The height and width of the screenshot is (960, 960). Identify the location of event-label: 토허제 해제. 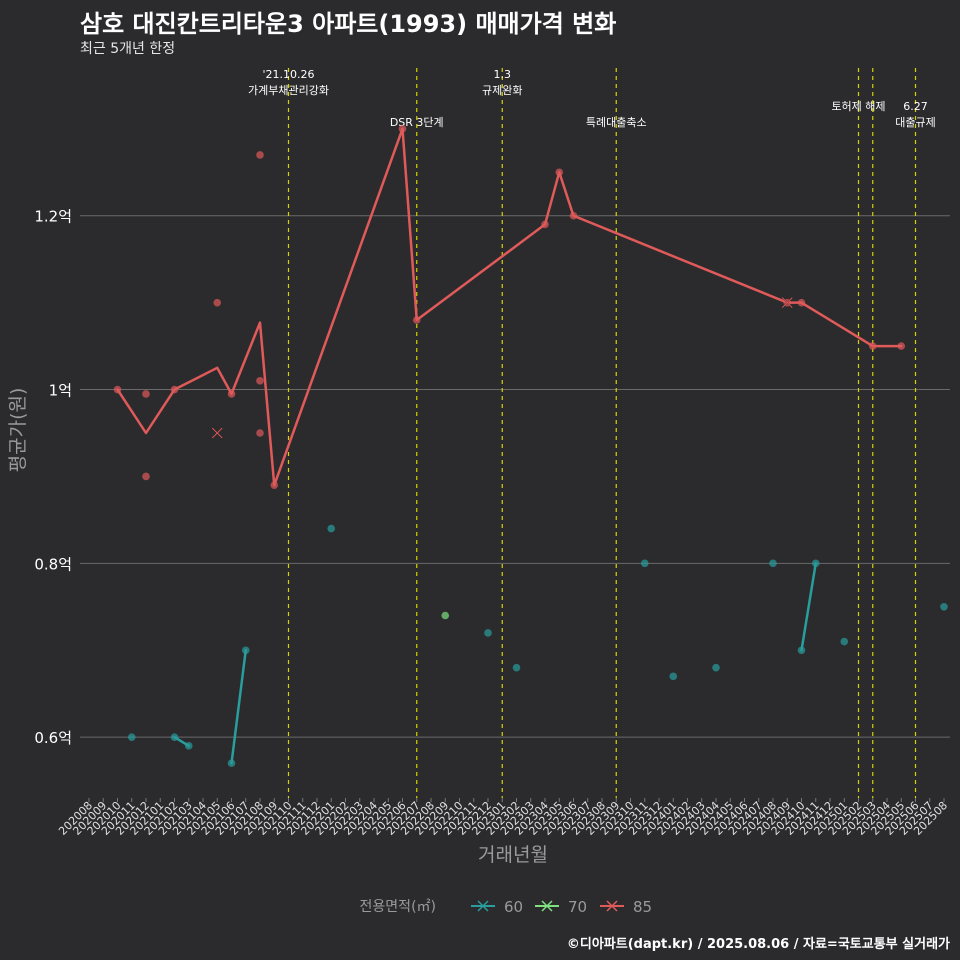
(858, 106).